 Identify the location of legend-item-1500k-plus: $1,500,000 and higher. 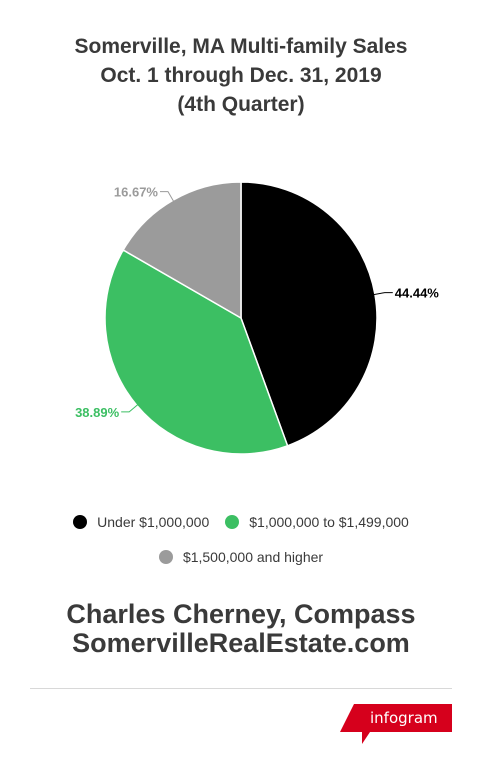
(241, 557).